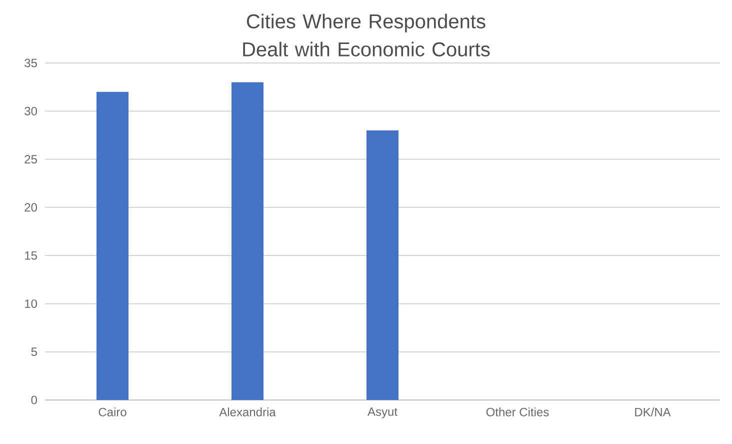  Describe the element at coordinates (30, 63) in the screenshot. I see `y-tick-label: 35` at that location.